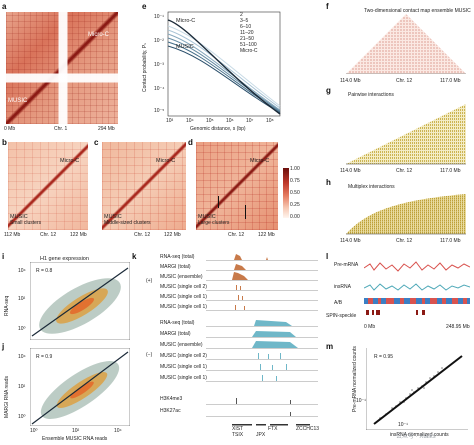 The image size is (474, 445). Describe the element at coordinates (149, 355) in the screenshot. I see `panel-k-strand-minus: (−)` at that location.